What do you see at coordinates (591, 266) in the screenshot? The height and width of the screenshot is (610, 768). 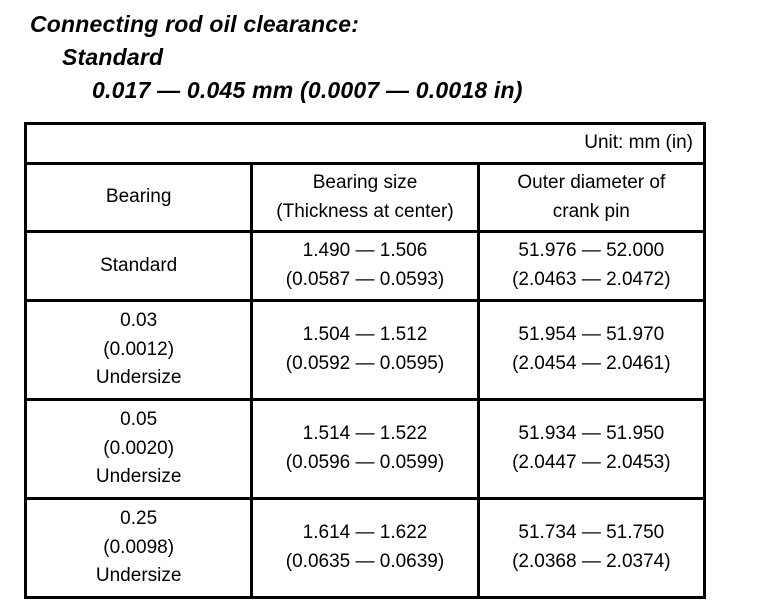 I see `cell-crank-pin: 51.976 — 52.000 (2.0463 — 2.0472)` at bounding box center [591, 266].